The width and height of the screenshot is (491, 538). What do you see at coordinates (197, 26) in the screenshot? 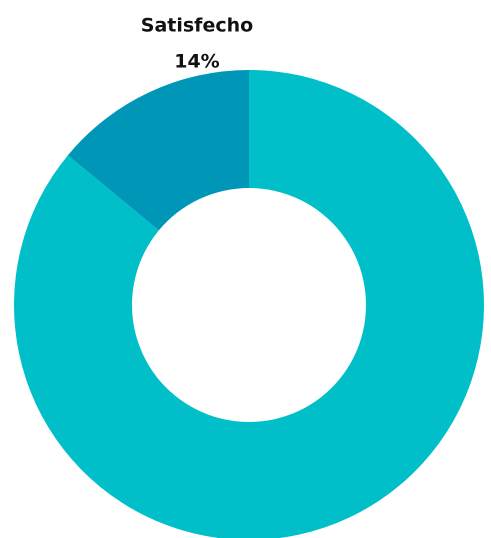
I see `slice-label: Satisfecho` at bounding box center [197, 26].